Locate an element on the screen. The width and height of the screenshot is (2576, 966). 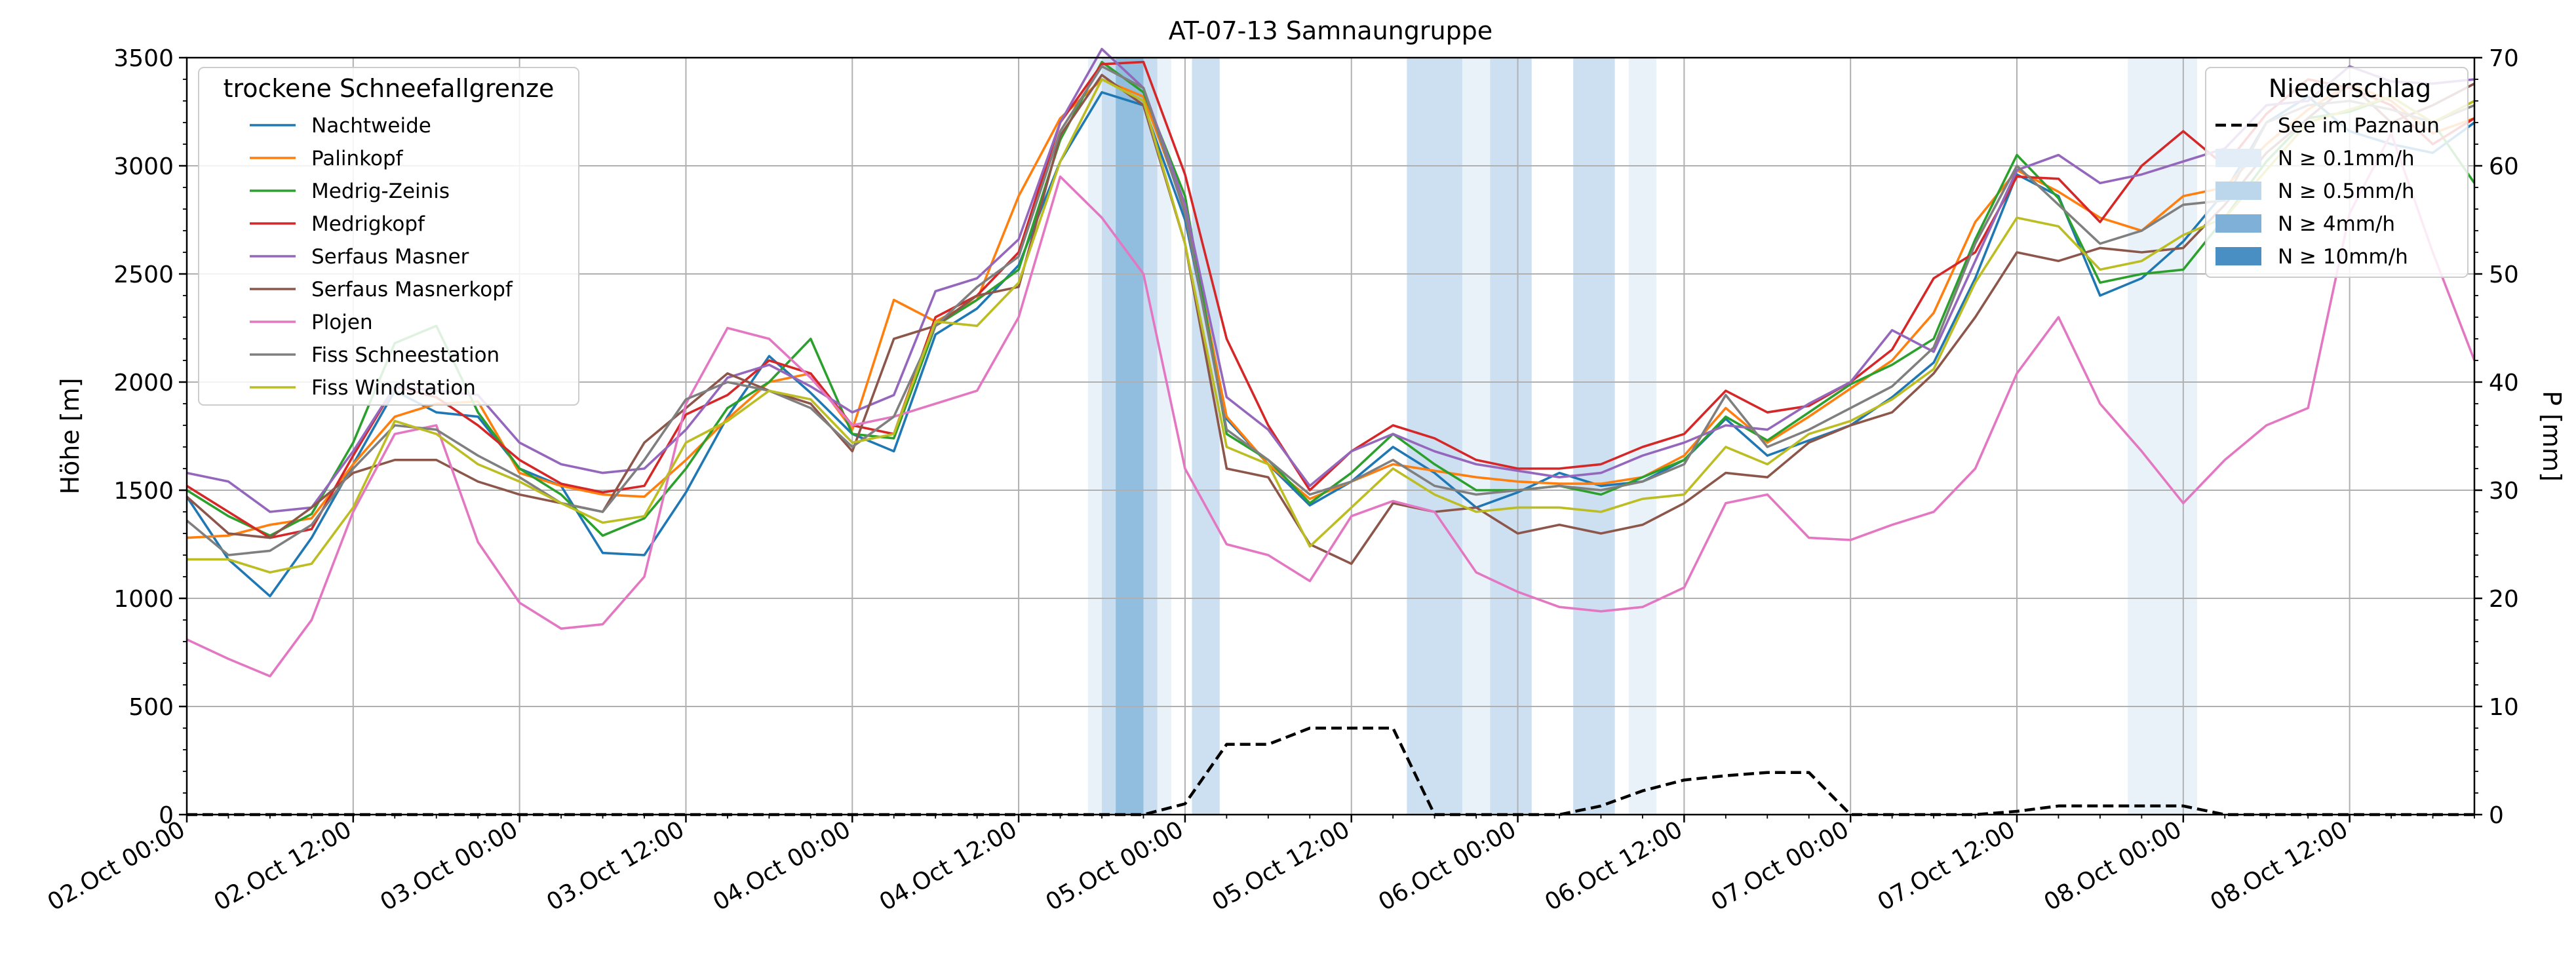
legend-item-label: N ≥ 4mm/h is located at coordinates (2336, 224).